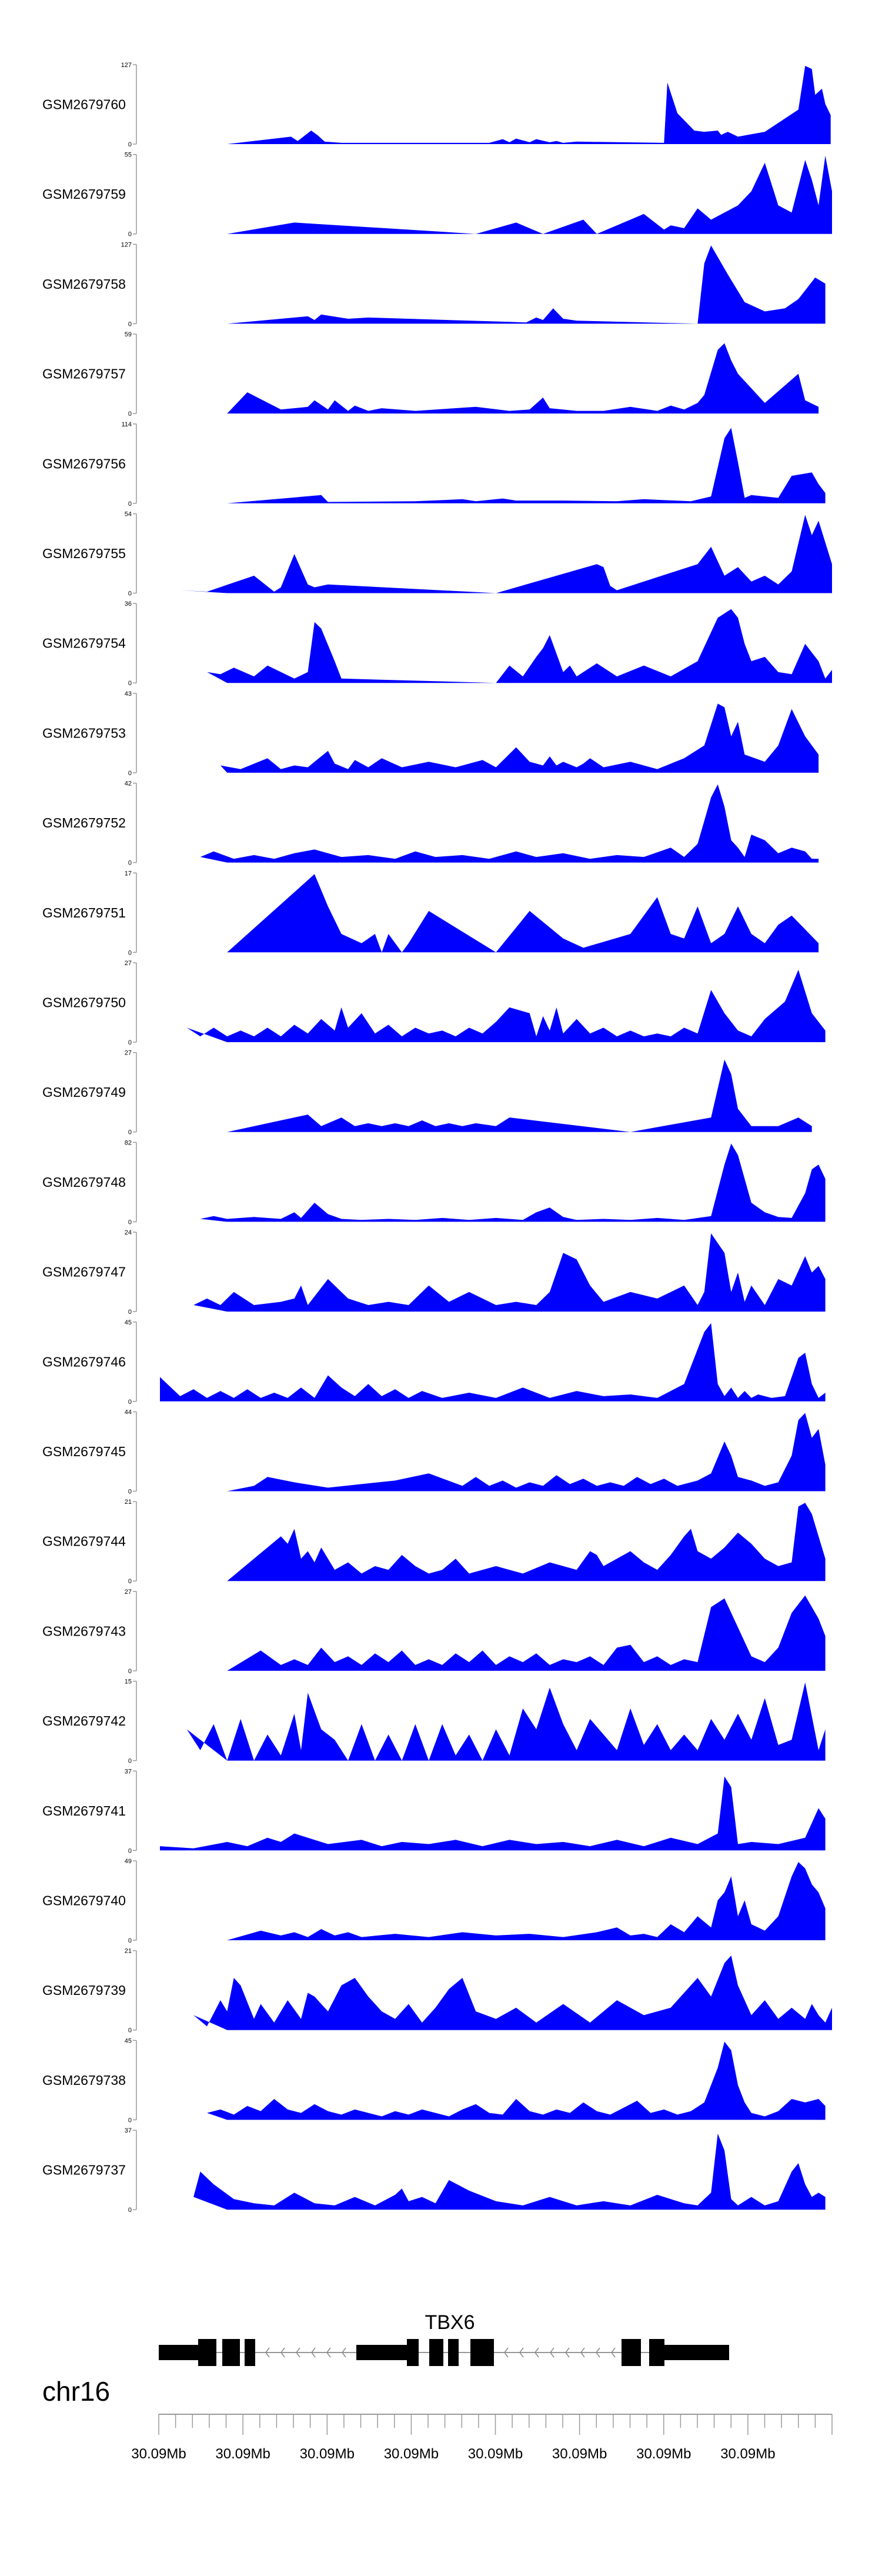 This screenshot has height=2576, width=882. What do you see at coordinates (84, 1810) in the screenshot?
I see `track-label: GSM2679741` at bounding box center [84, 1810].